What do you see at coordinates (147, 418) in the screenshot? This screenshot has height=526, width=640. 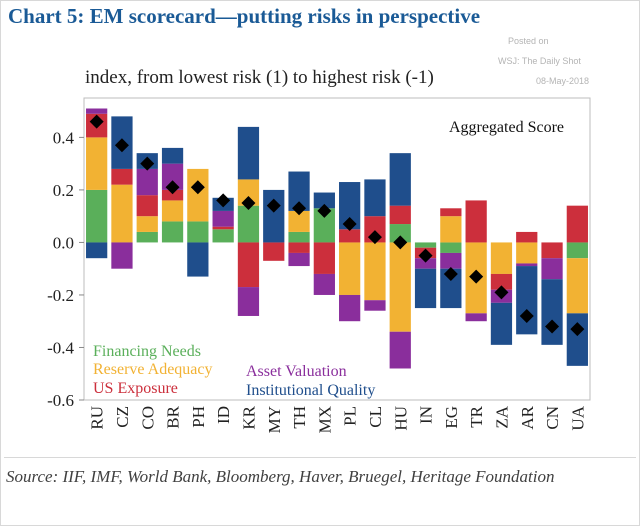 I see `x-tick-label: CO` at bounding box center [147, 418].